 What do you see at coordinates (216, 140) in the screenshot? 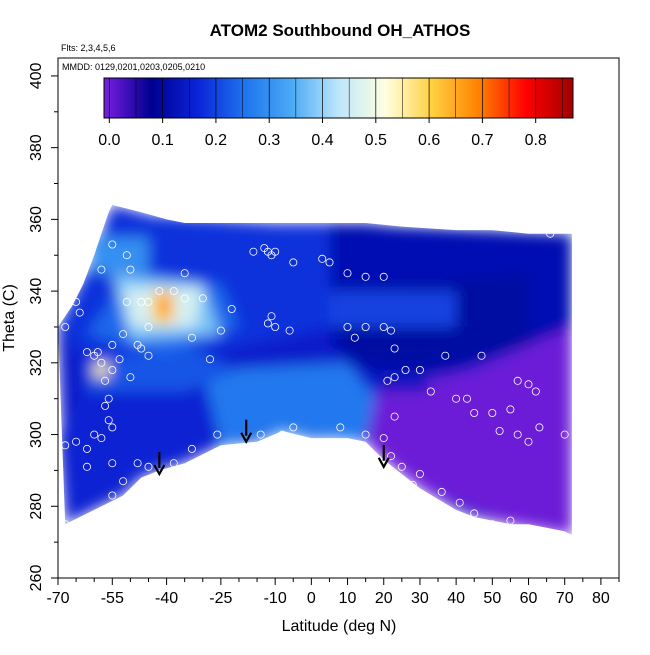
I see `colorbar-tick-label: 0.2` at bounding box center [216, 140].